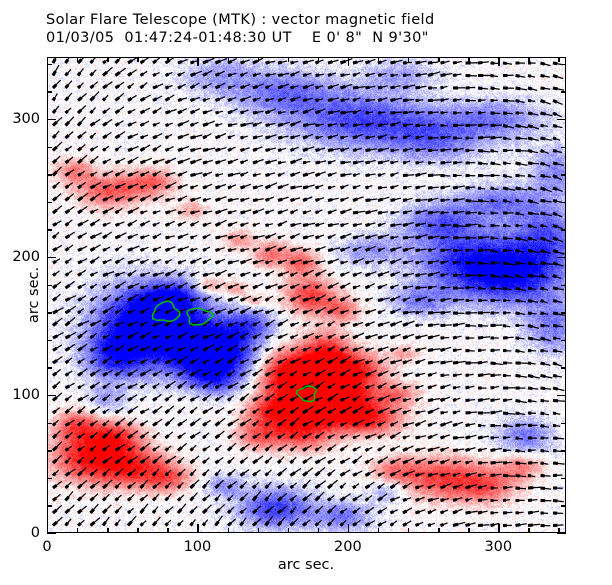  What do you see at coordinates (234, 351) in the screenshot?
I see `green-contour-overlay` at bounding box center [234, 351].